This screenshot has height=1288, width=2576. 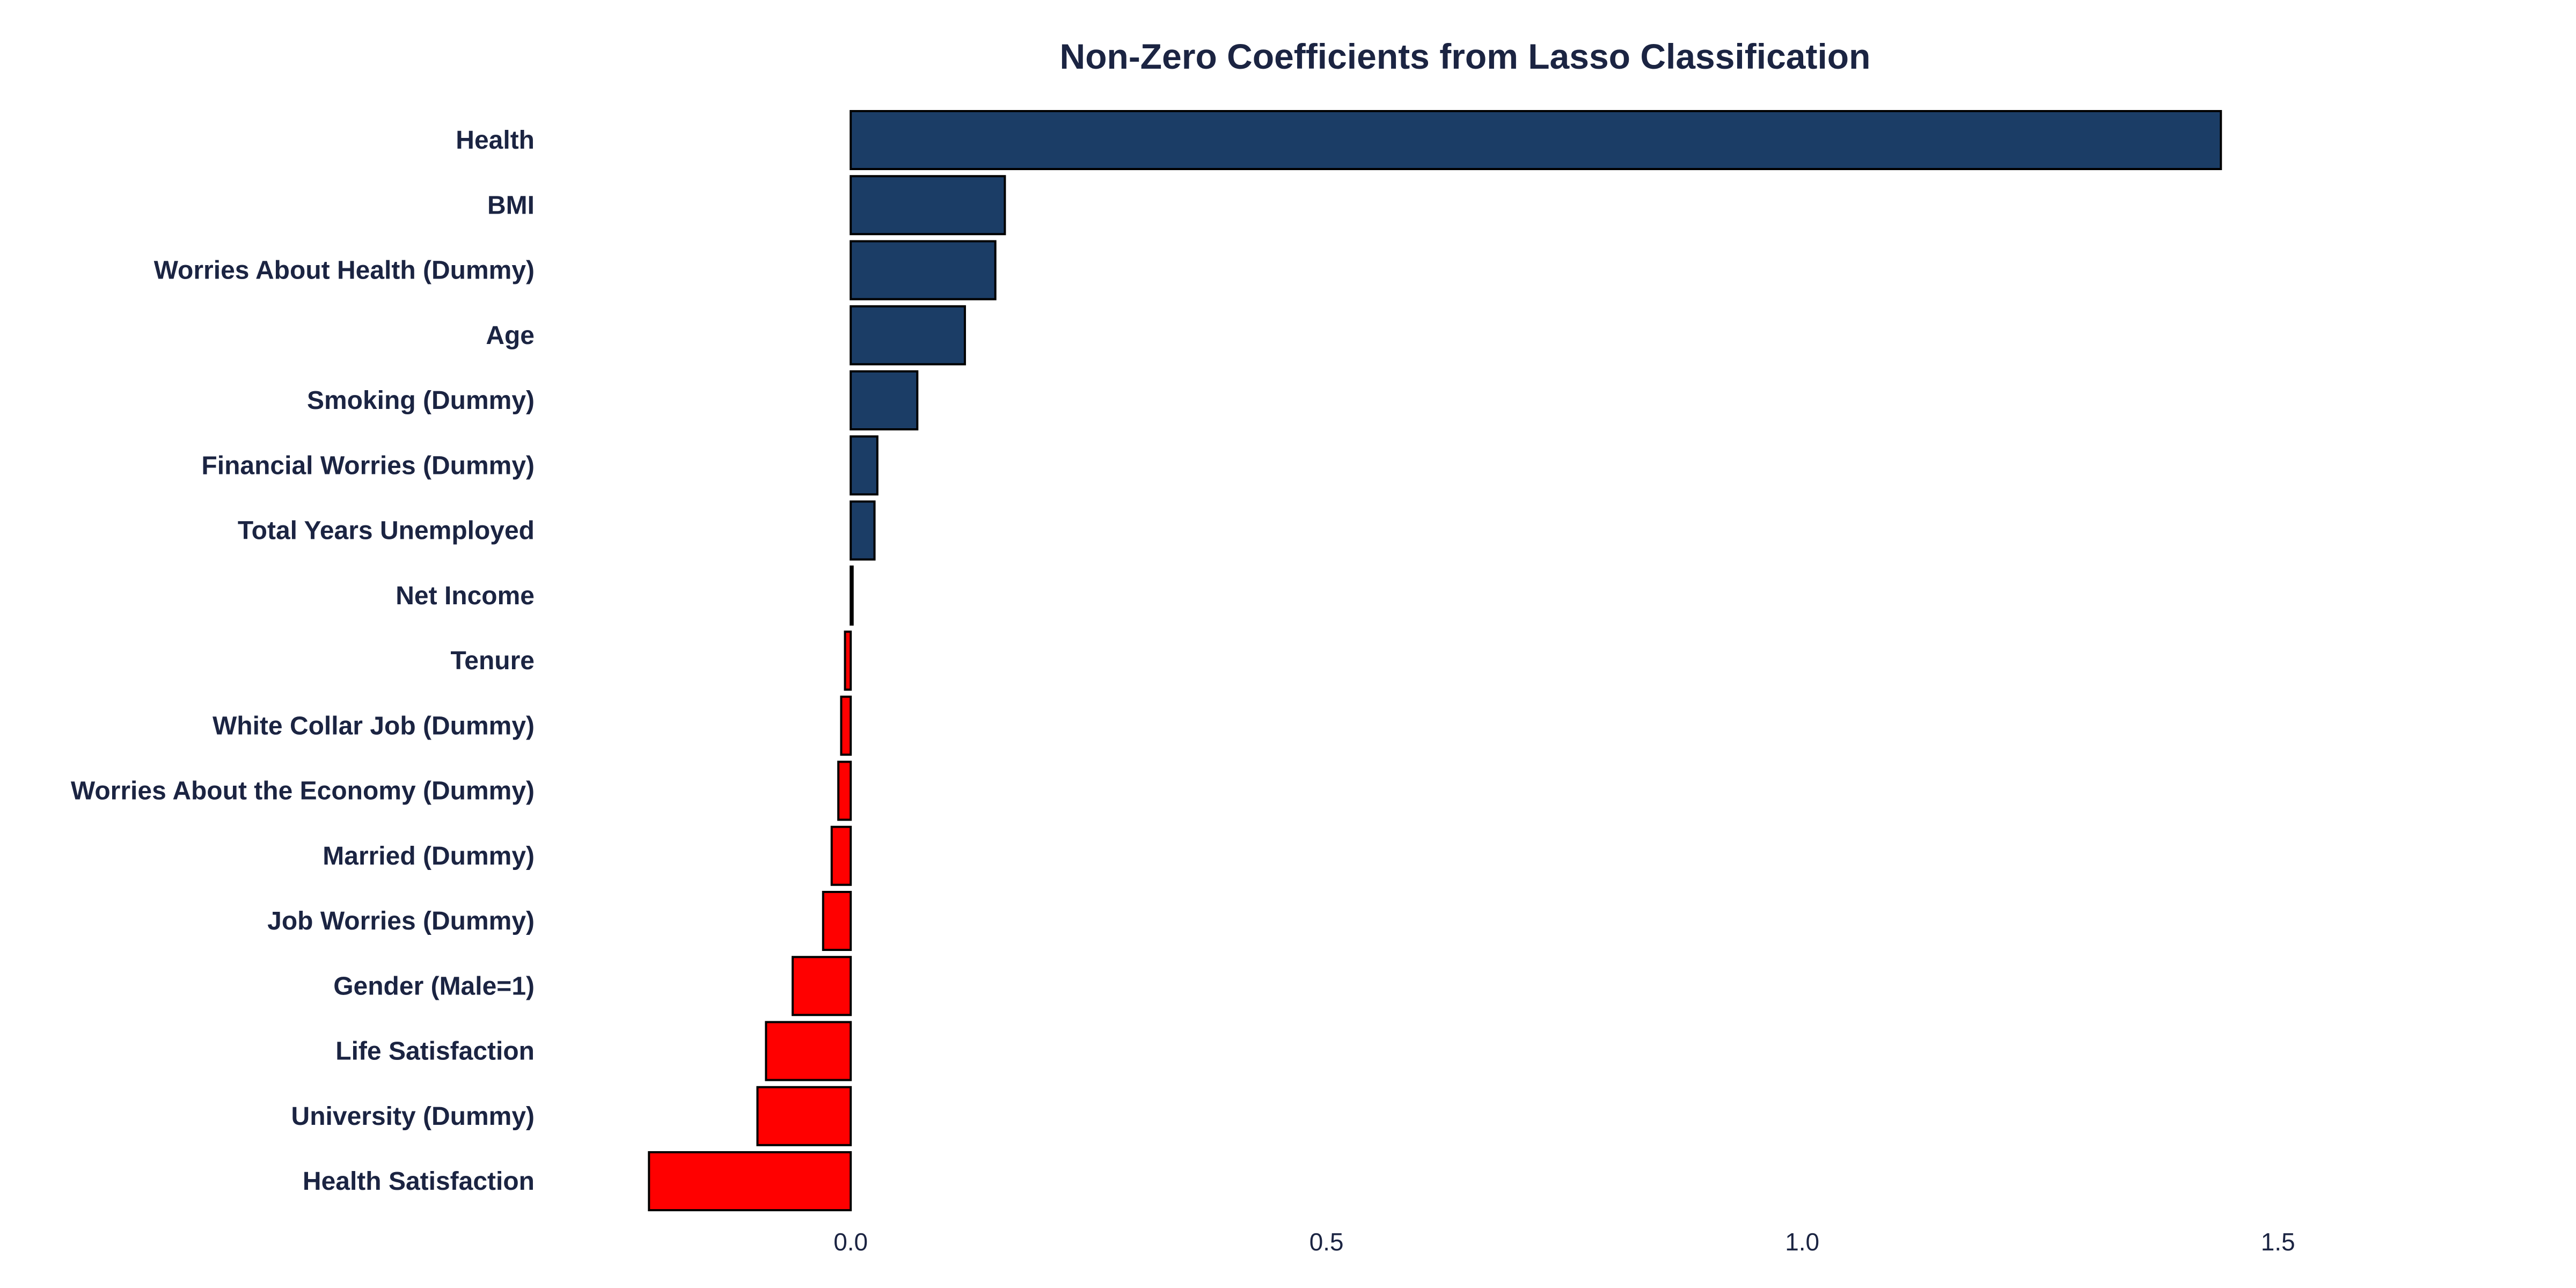 I want to click on category-label-white-collar-job-dummy: White Collar Job (Dummy), so click(x=374, y=726).